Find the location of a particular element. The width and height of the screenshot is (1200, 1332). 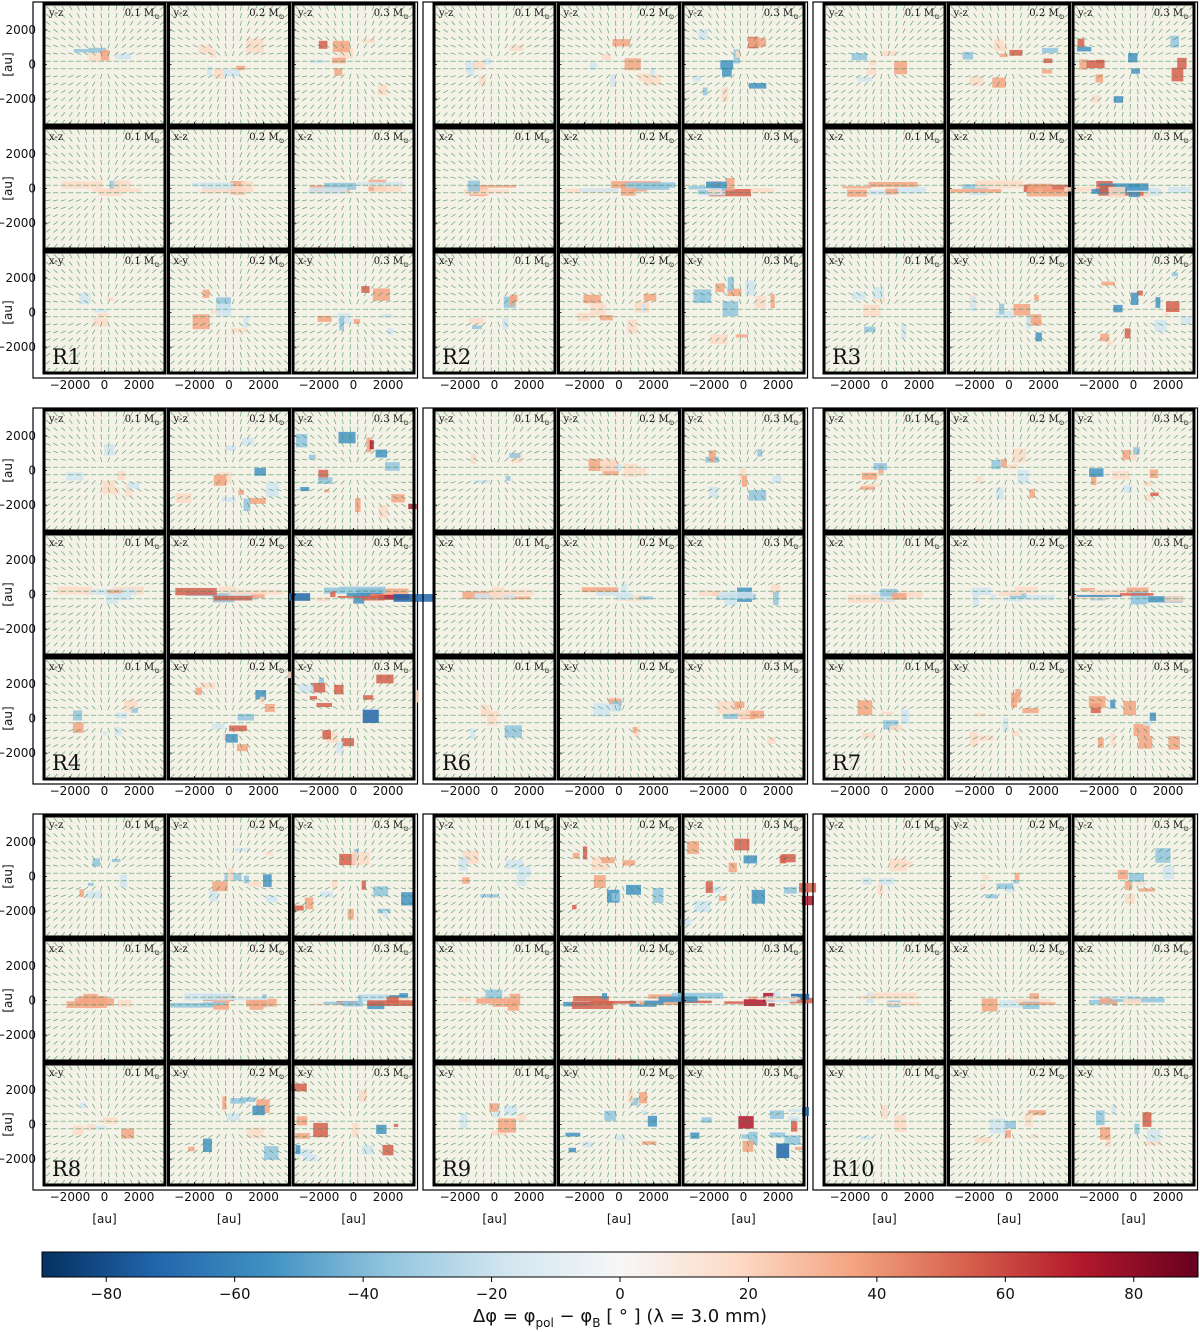

colorbar-label-b: B is located at coordinates (596, 1323).